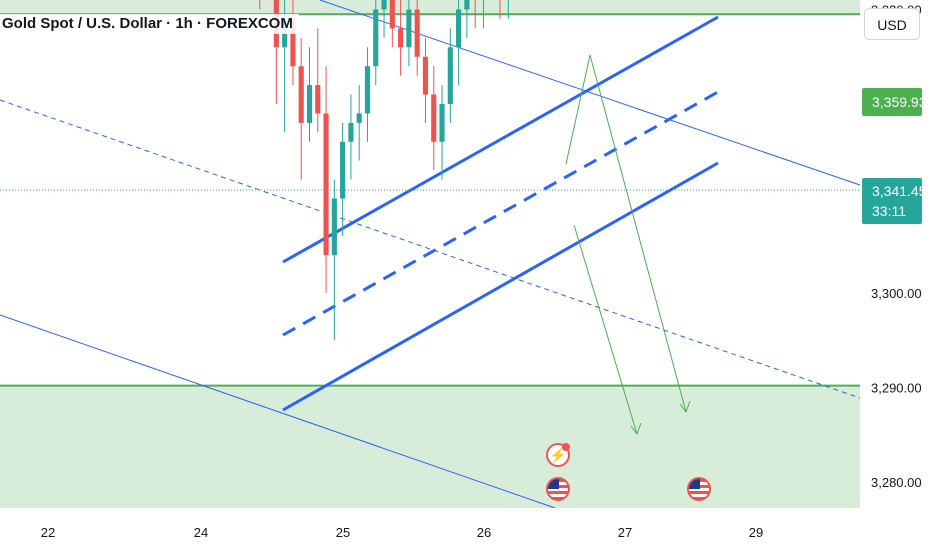  Describe the element at coordinates (149, 24) in the screenshot. I see `symbol-title: Gold Spot / U.S. Dollar · 1h · FOREXCOM` at that location.